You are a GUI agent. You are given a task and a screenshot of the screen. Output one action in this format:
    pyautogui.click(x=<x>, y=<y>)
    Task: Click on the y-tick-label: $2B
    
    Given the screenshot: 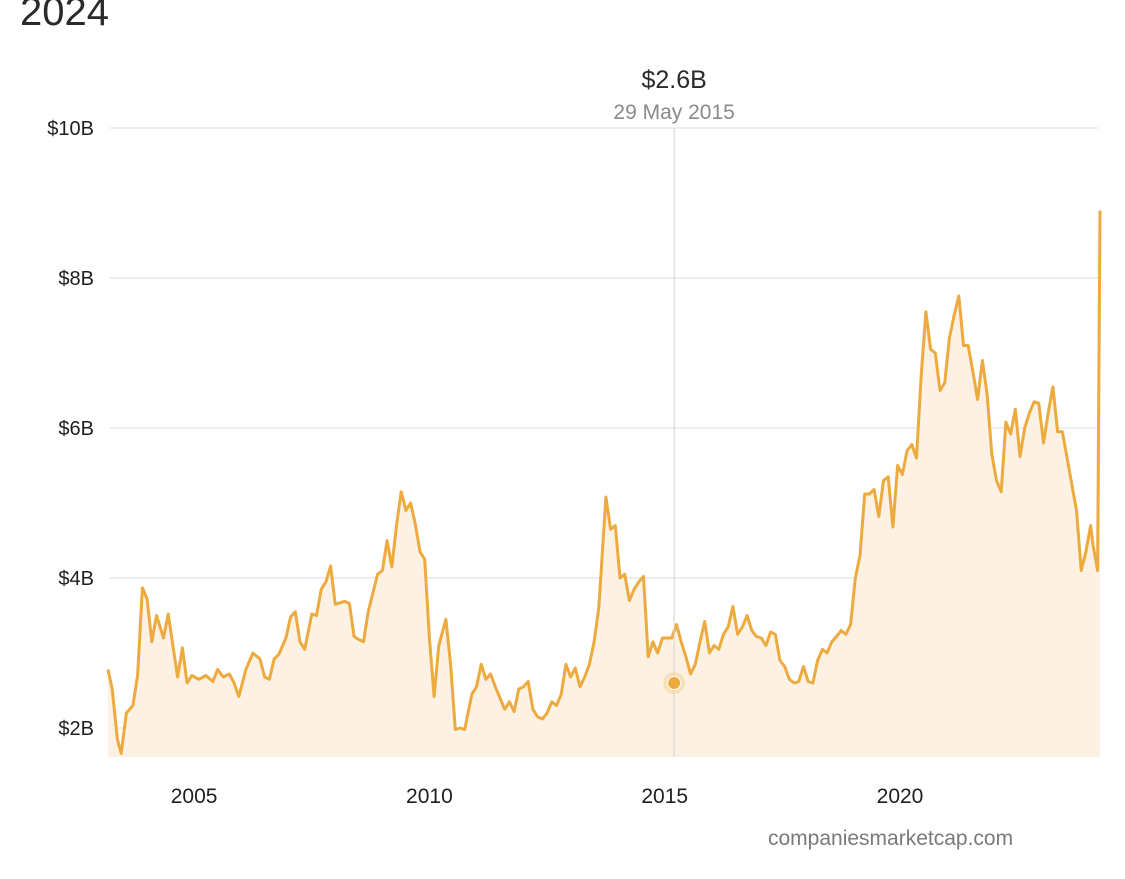 What is the action you would take?
    pyautogui.click(x=76, y=729)
    